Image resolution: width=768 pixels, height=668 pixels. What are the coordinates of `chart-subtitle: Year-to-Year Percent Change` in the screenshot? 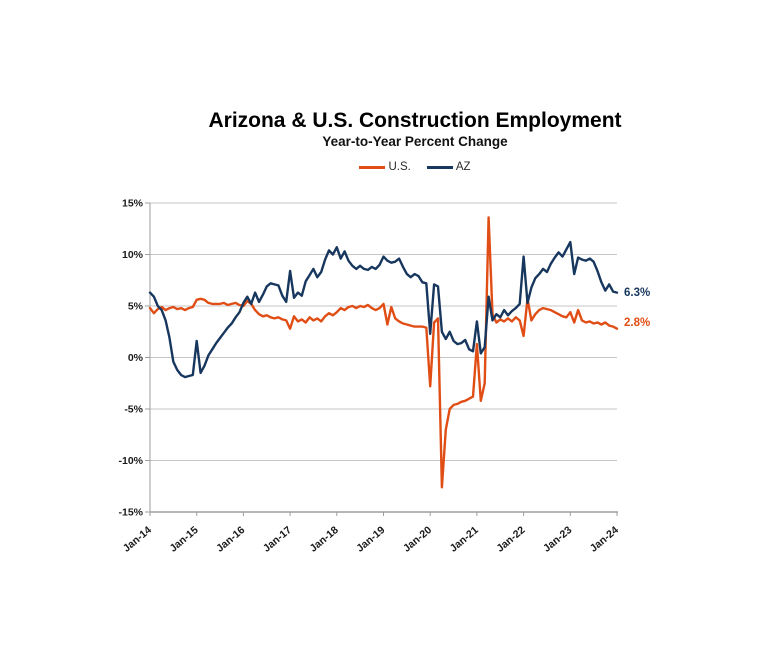 It's located at (415, 141).